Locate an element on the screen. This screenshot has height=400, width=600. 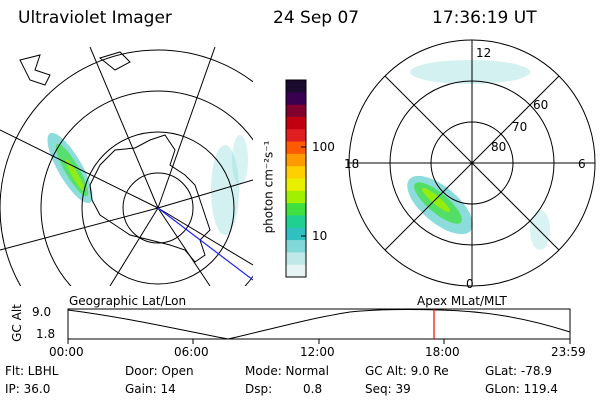
dsp-label: Dsp: is located at coordinates (259, 389).